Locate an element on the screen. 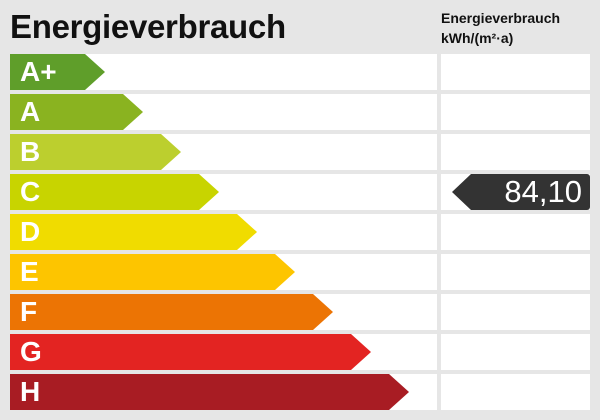  class-arrow: H is located at coordinates (209, 392).